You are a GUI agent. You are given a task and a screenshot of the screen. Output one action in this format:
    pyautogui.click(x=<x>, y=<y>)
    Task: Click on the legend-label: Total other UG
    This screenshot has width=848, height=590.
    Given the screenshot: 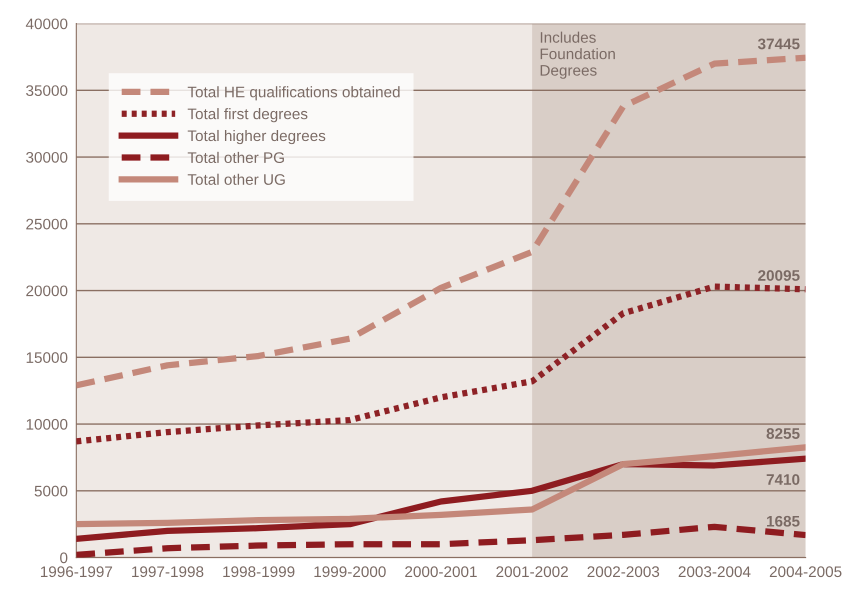 What is the action you would take?
    pyautogui.click(x=236, y=179)
    